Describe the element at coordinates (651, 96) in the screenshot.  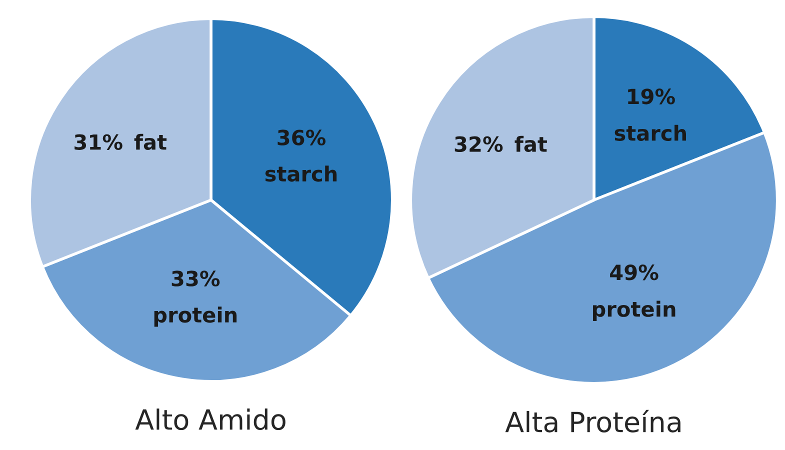
I see `data-label: 19%` at that location.